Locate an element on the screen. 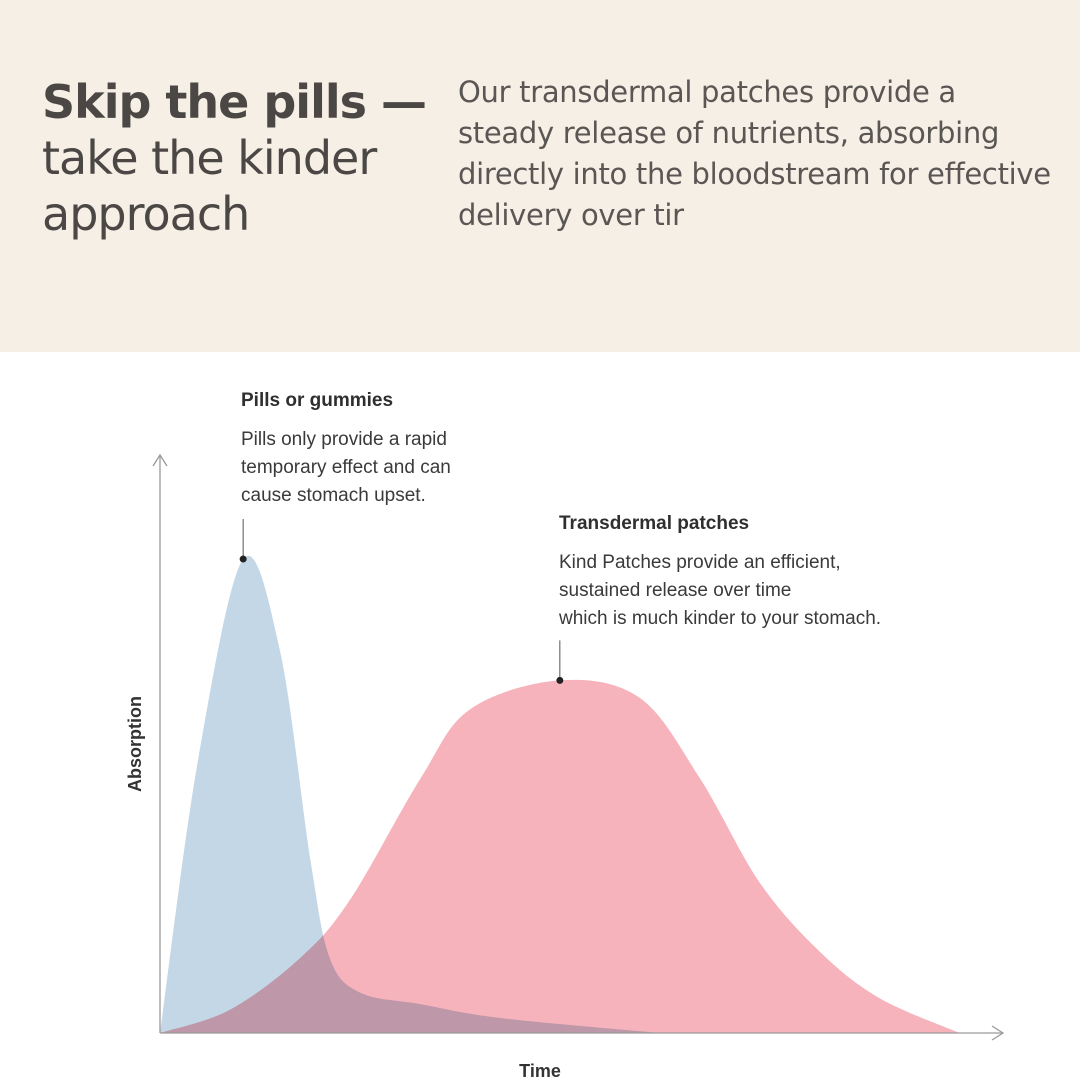  x-axis-label: Time is located at coordinates (540, 1070).